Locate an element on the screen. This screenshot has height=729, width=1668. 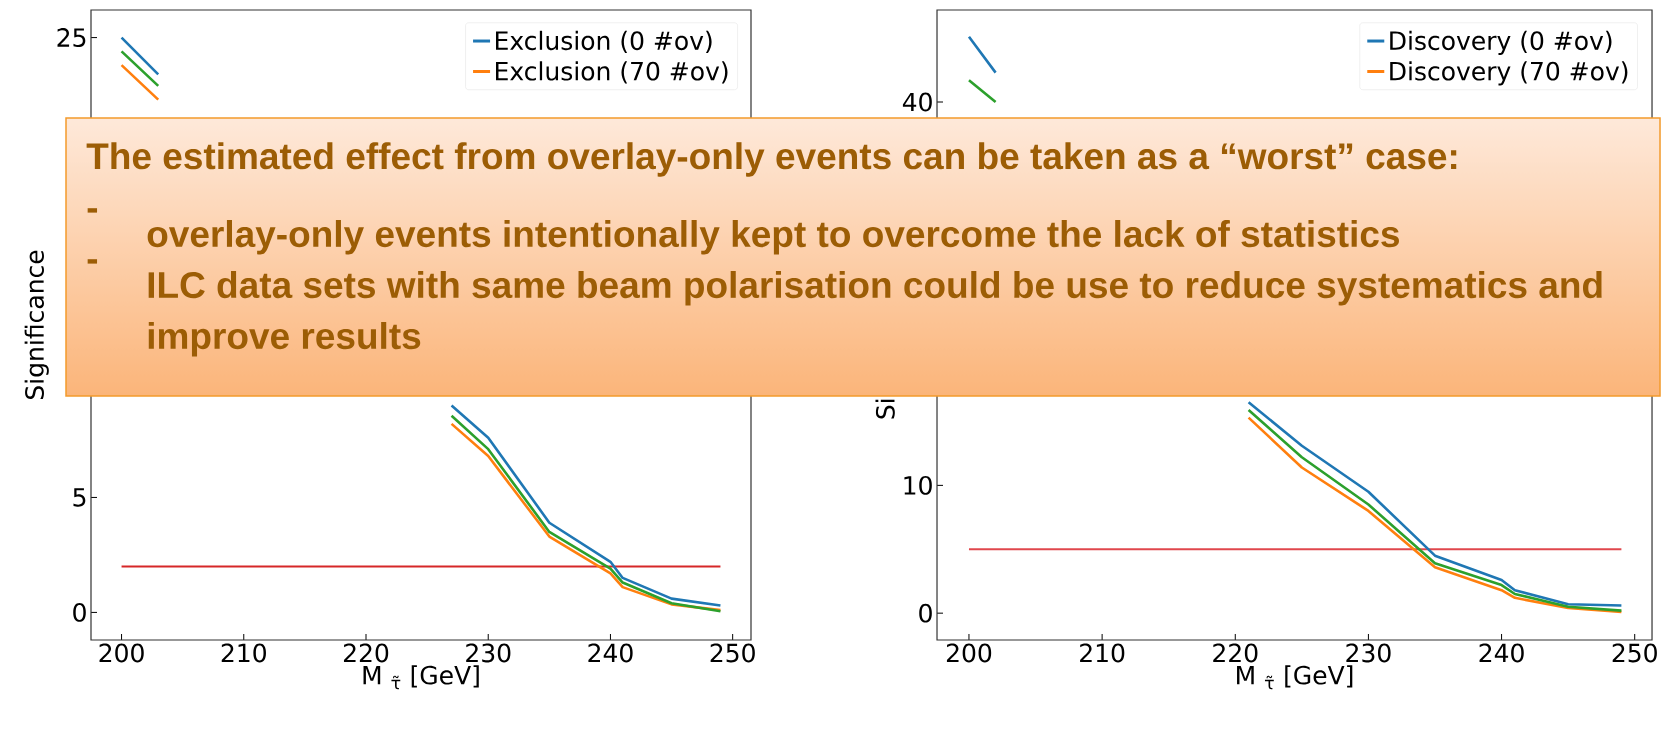
legend-label: Discovery (0 #ov) is located at coordinates (1501, 42).